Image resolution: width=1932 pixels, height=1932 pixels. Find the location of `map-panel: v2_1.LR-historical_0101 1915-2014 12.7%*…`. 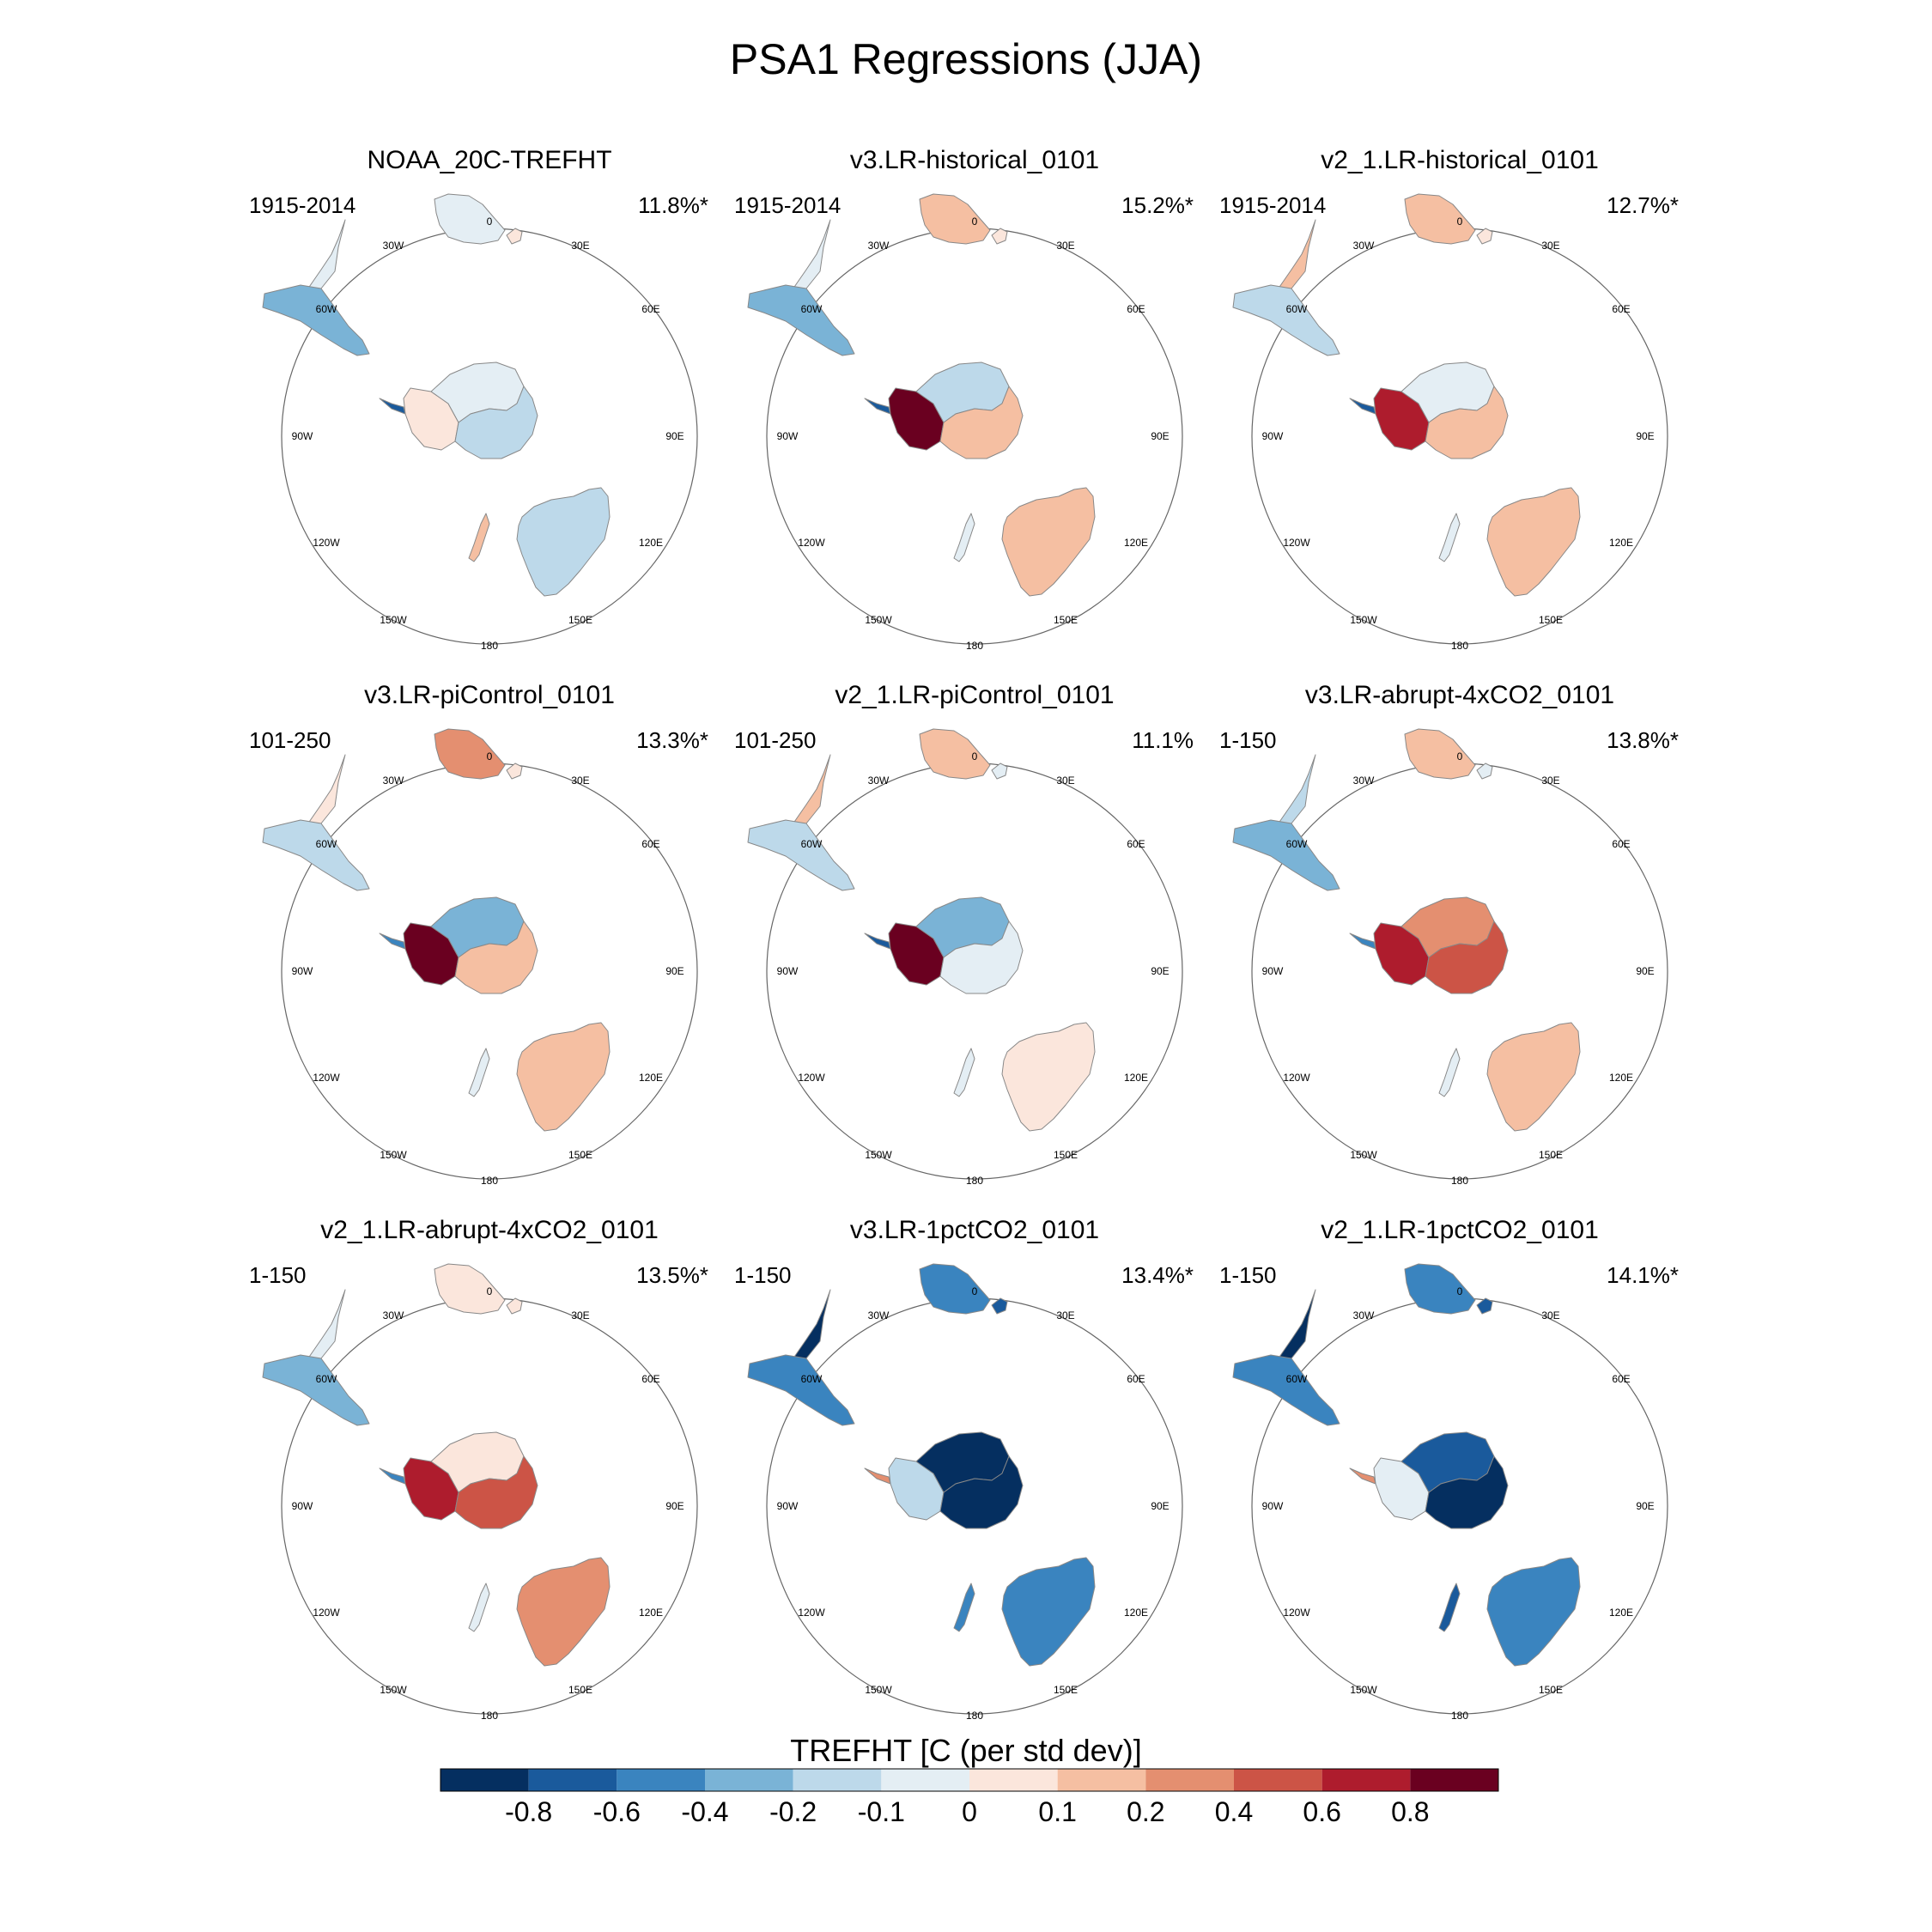

map-panel: v2_1.LR-historical_0101 1915-2014 12.7%*… is located at coordinates (1459, 412).